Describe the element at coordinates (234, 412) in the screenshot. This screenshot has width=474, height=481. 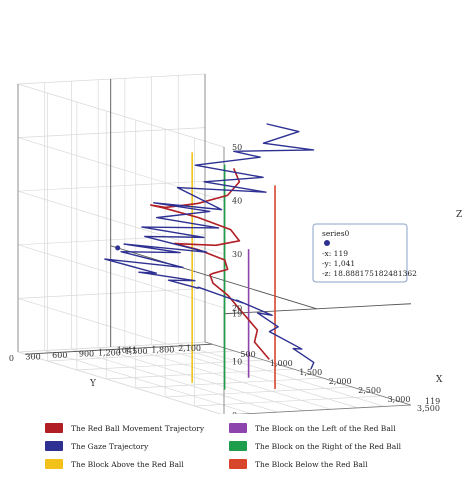
I see `z-tick-label: 0` at that location.